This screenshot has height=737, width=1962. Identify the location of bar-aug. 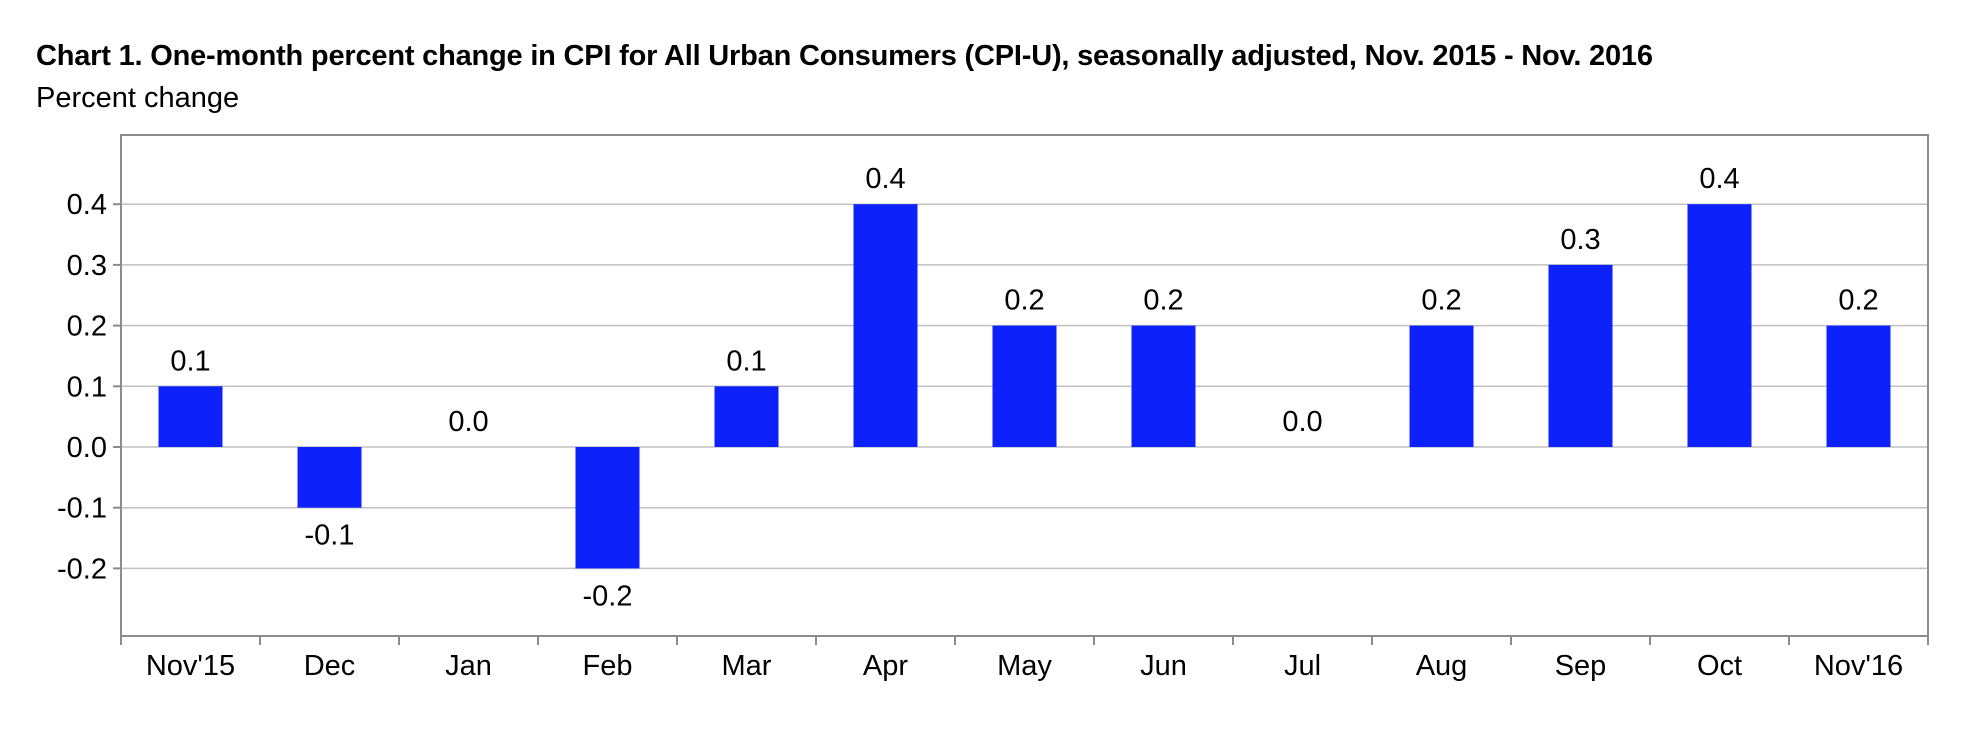
(1441, 386).